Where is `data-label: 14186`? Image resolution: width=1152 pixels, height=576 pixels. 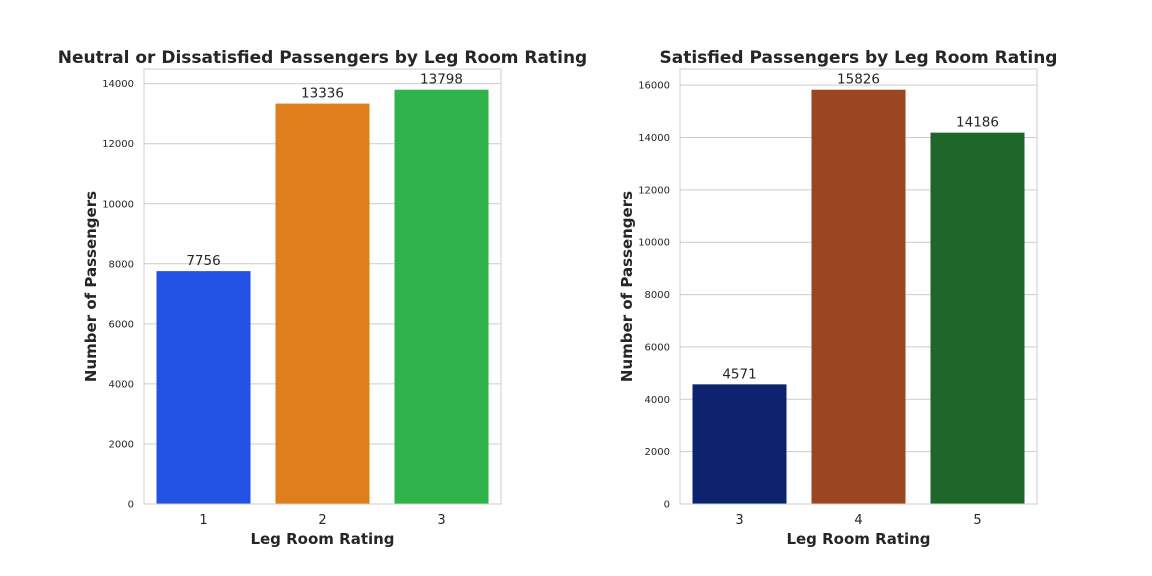 data-label: 14186 is located at coordinates (977, 123).